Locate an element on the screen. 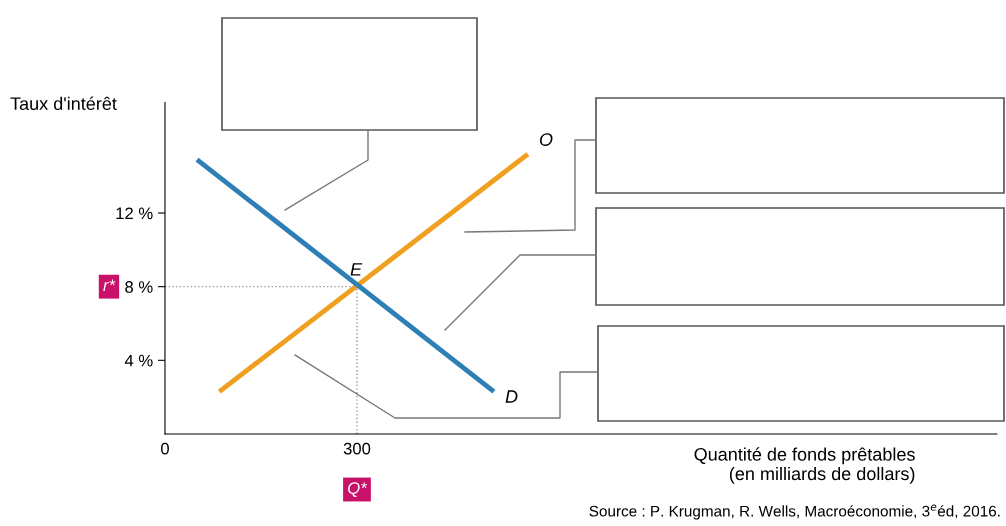  ref-line-label: r* is located at coordinates (109, 285).